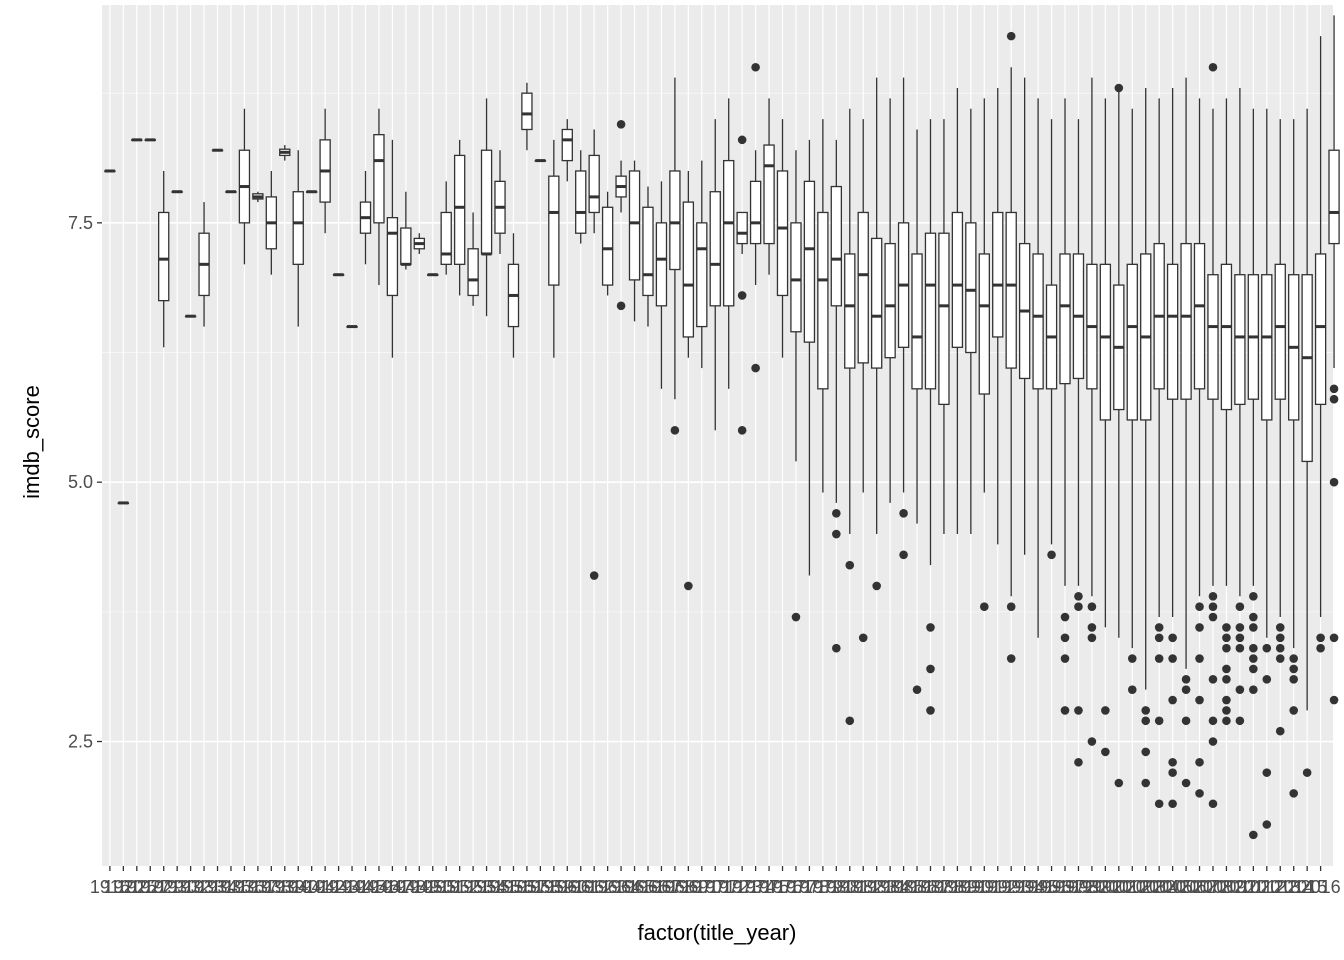 The width and height of the screenshot is (1344, 960). Describe the element at coordinates (1038, 368) in the screenshot. I see `box-1995` at that location.